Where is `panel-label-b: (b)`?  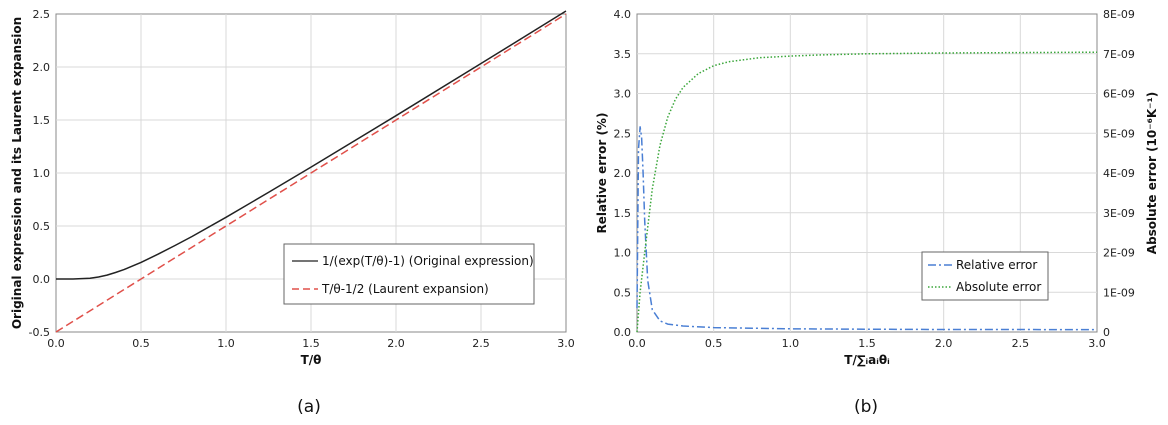
panel-label-b: (b) is located at coordinates (866, 407).